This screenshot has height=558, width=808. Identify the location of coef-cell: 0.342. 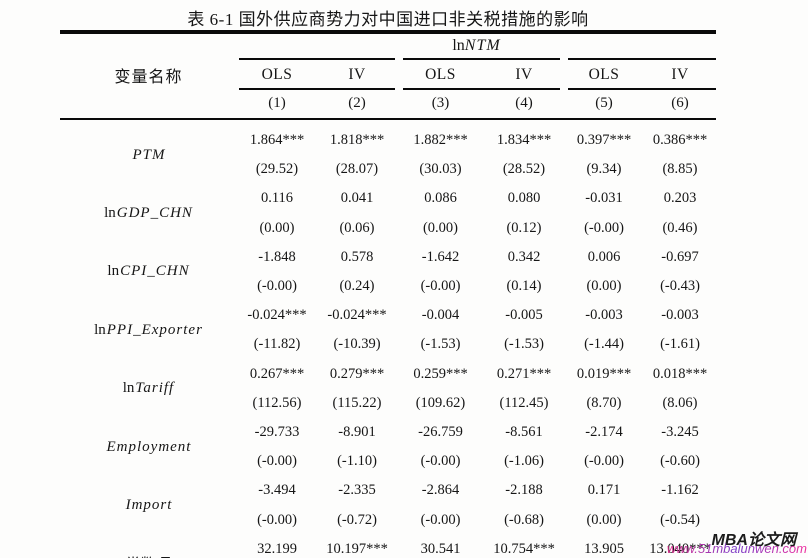
(524, 256).